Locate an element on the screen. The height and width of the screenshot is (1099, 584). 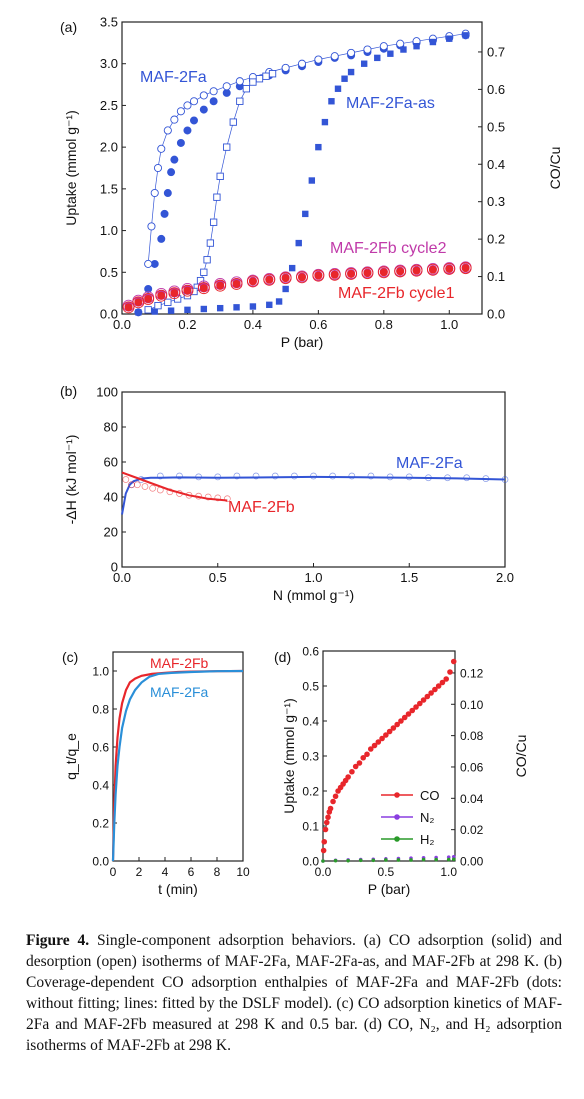
y-tick-label: 0.2 is located at coordinates (310, 792).